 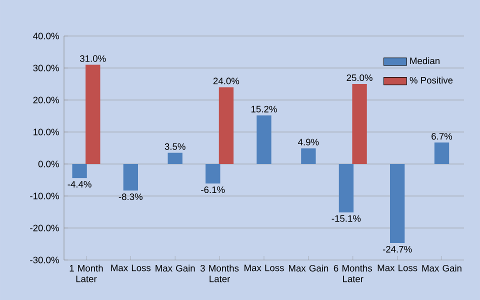 I want to click on x-tick-label: 3 Months Later, so click(x=219, y=273).